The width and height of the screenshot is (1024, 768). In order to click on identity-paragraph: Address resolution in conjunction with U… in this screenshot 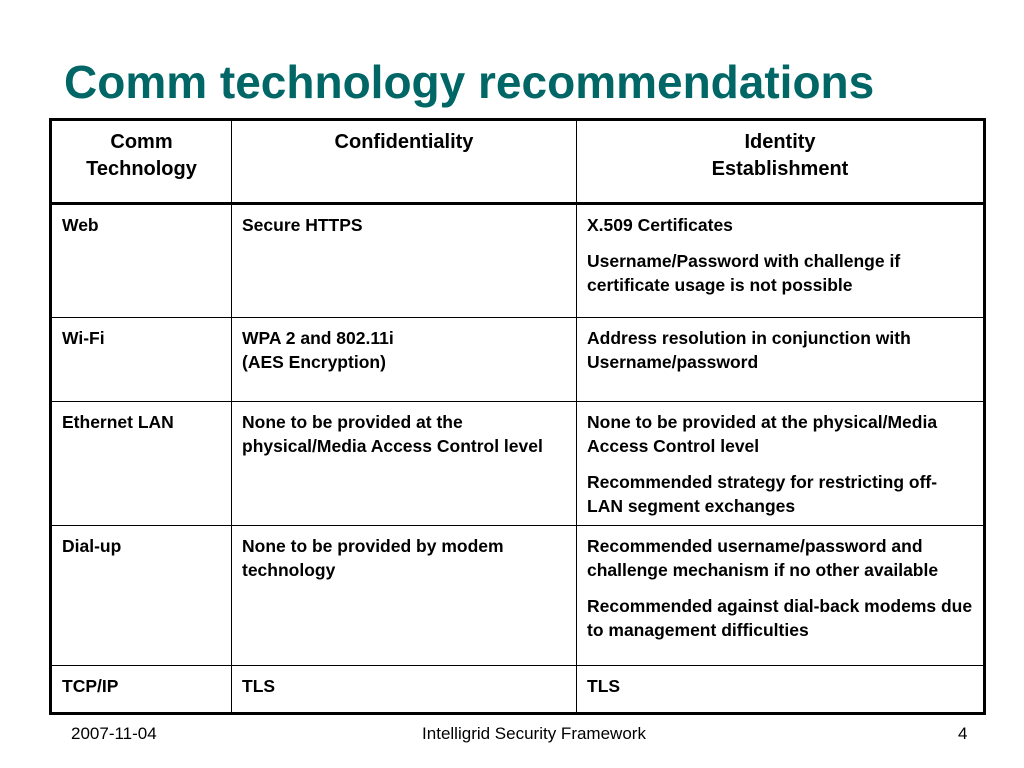, I will do `click(749, 350)`.